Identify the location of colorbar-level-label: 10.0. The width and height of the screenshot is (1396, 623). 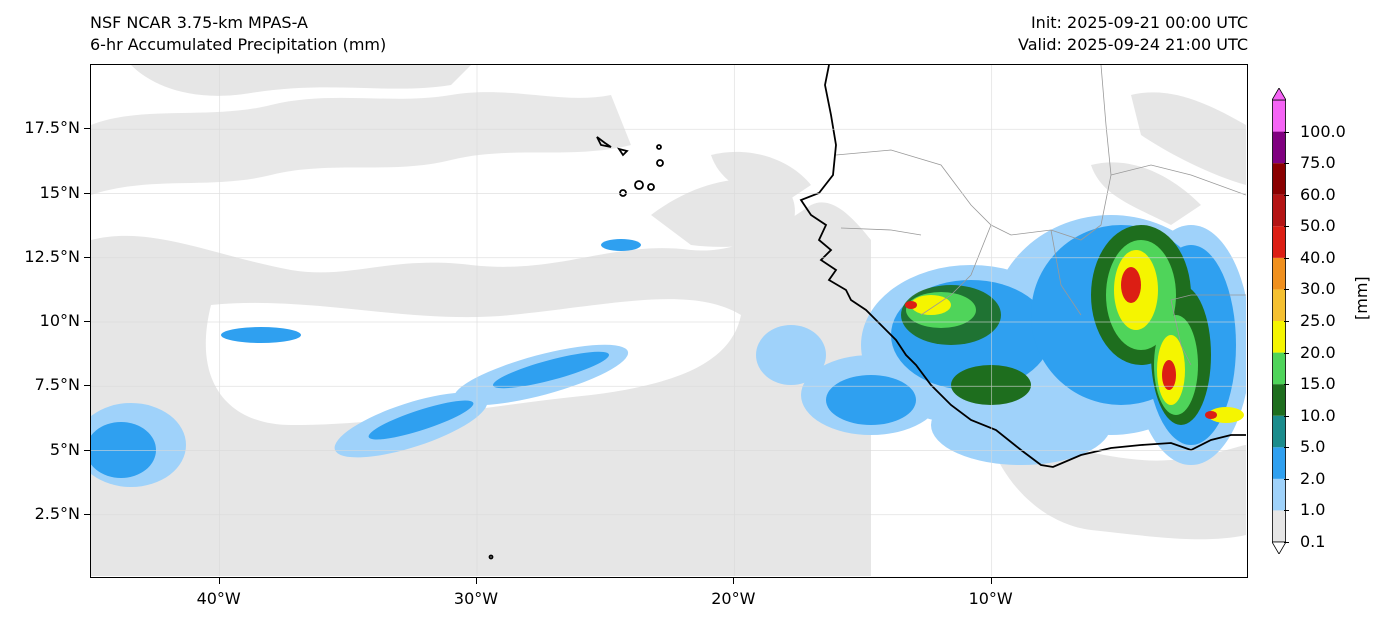
(1318, 415).